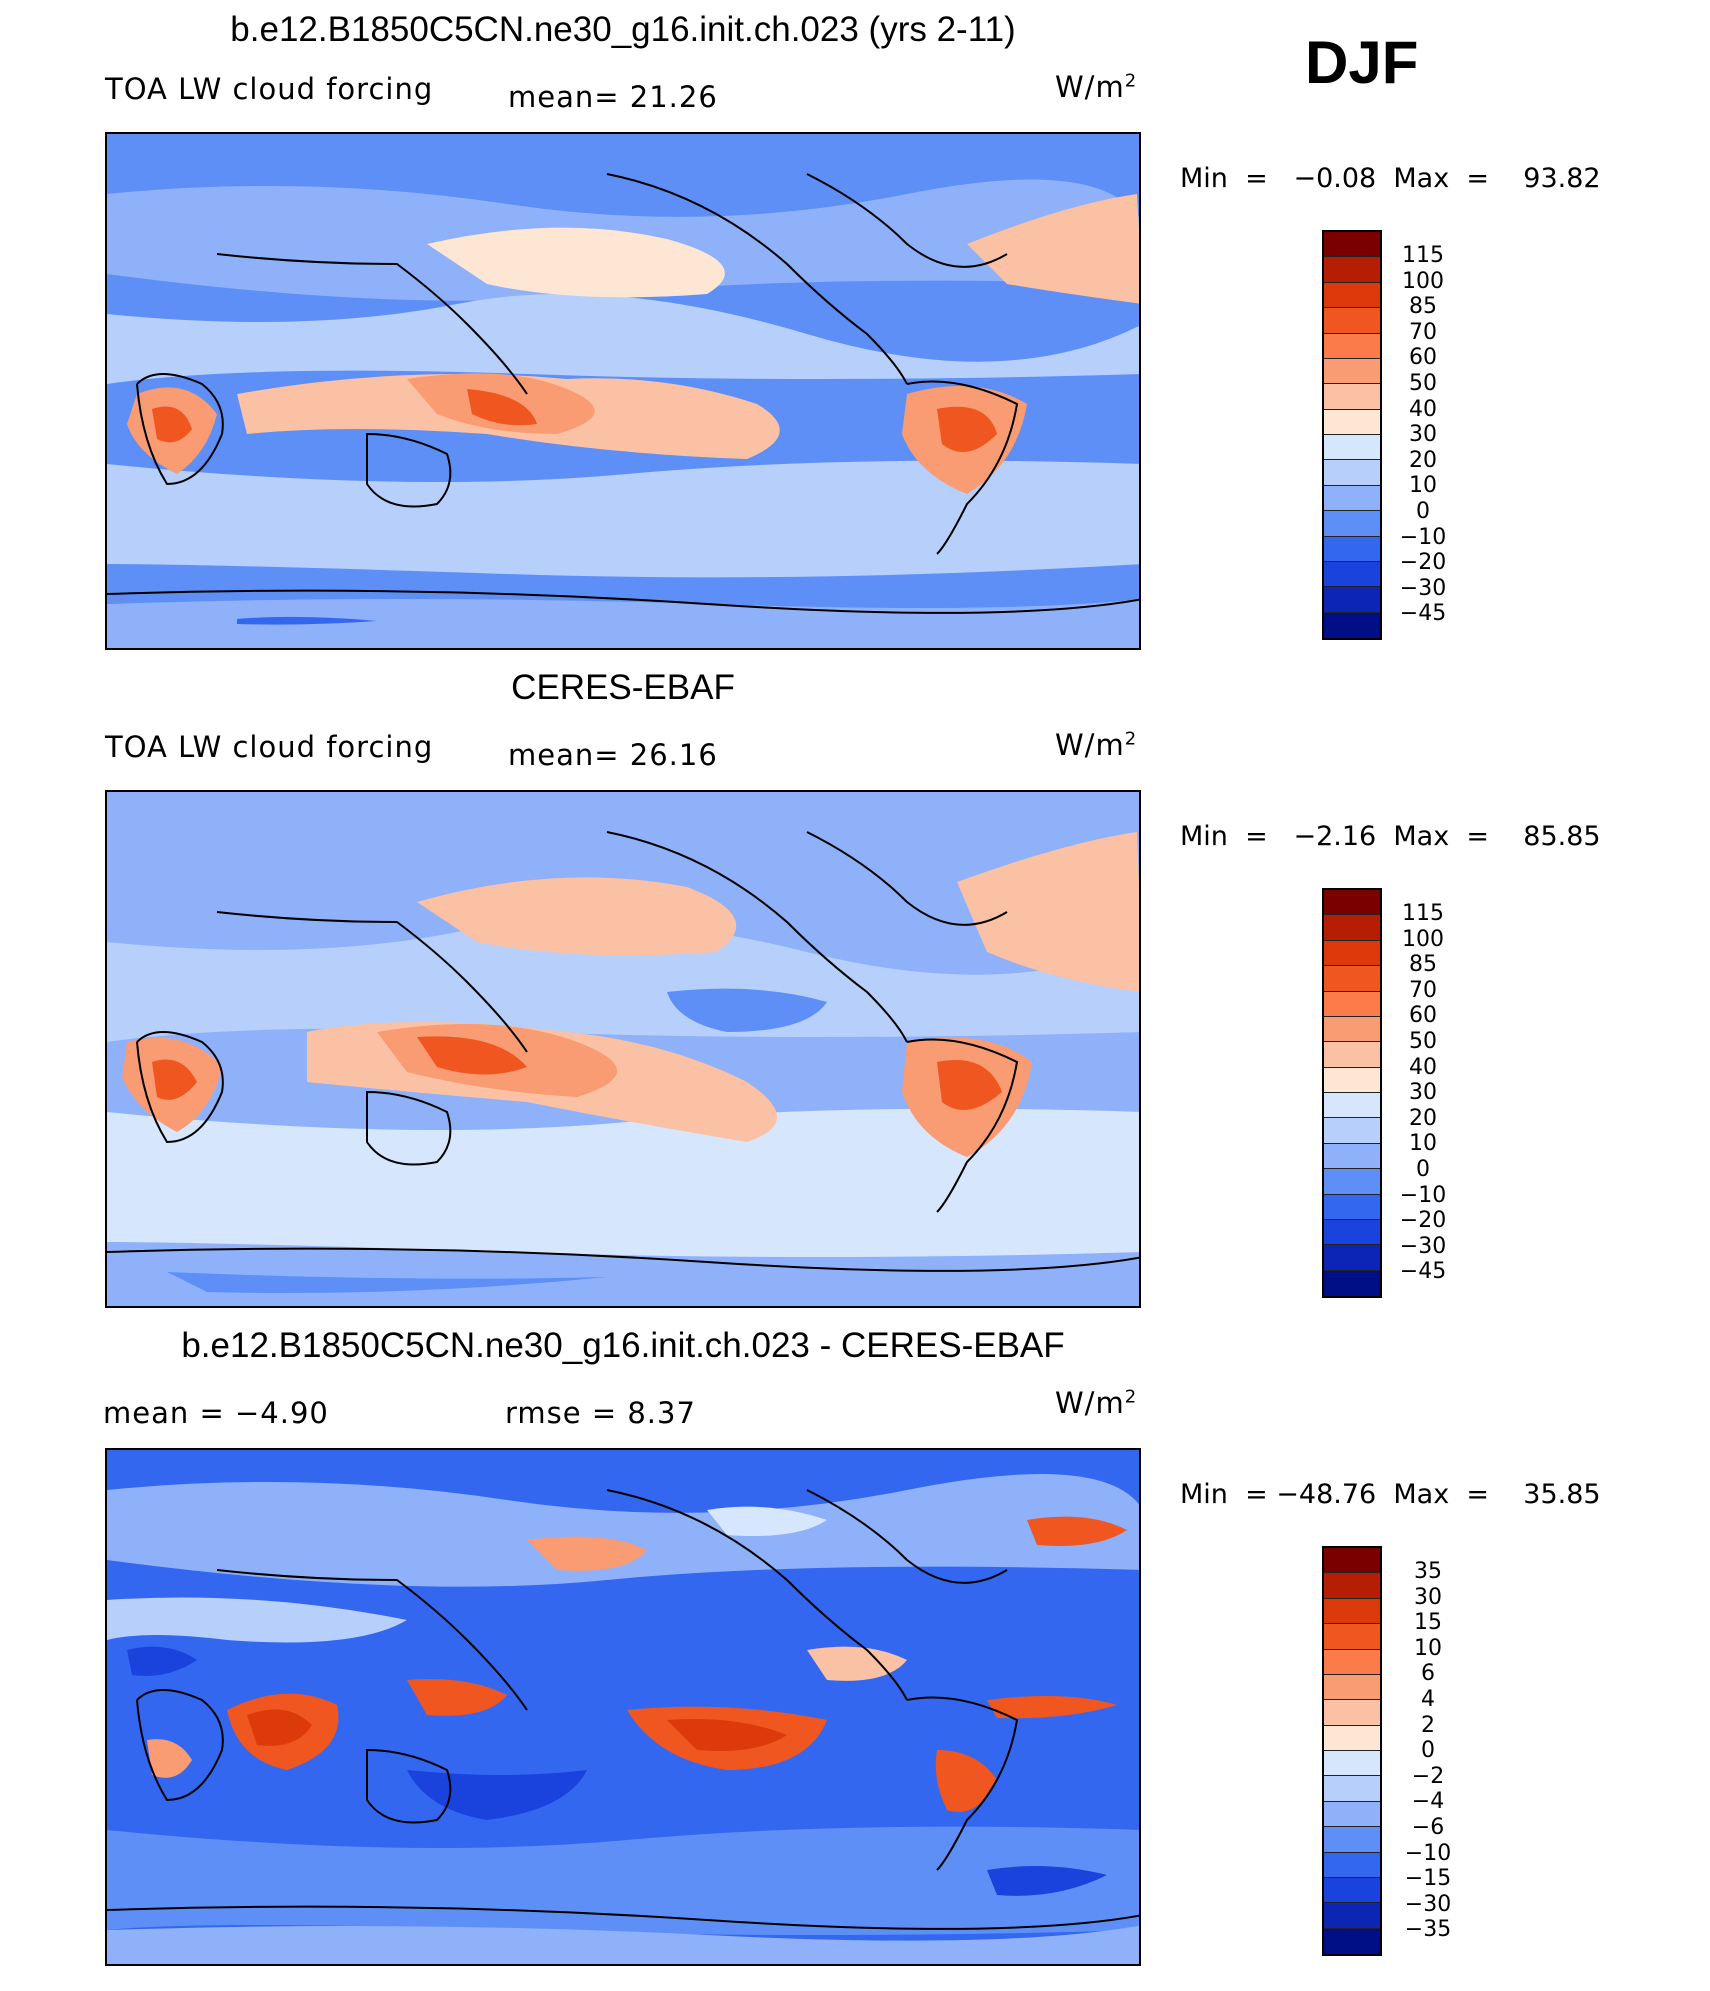  What do you see at coordinates (1362, 62) in the screenshot?
I see `season-label: DJF` at bounding box center [1362, 62].